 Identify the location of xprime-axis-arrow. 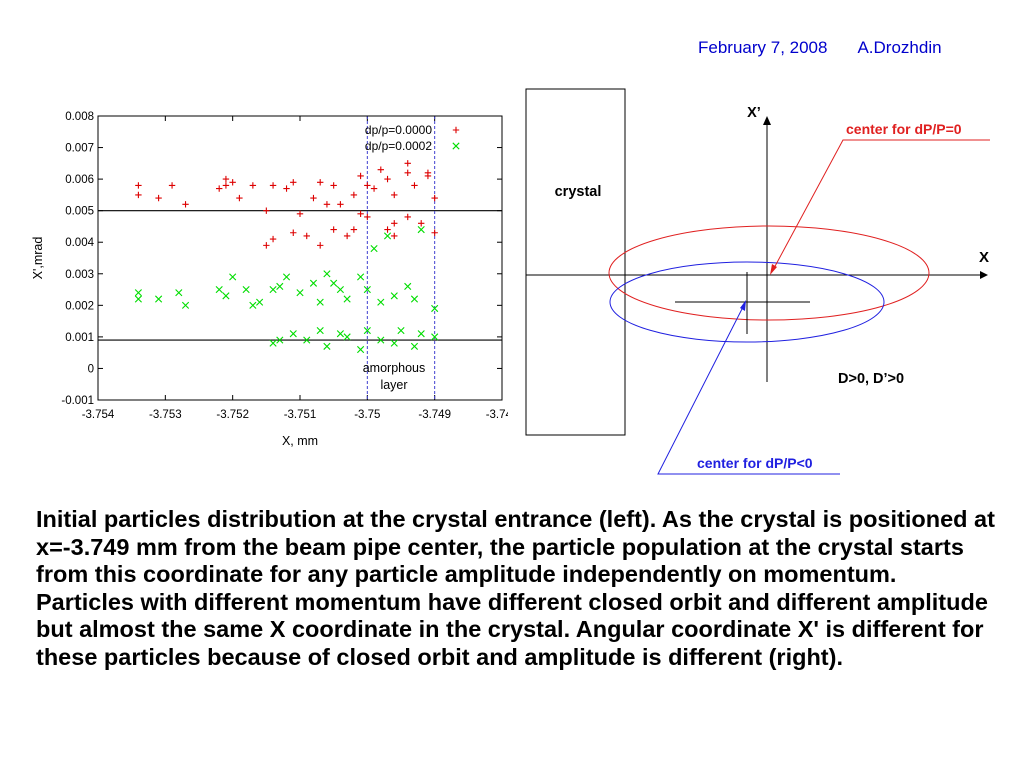
(767, 120).